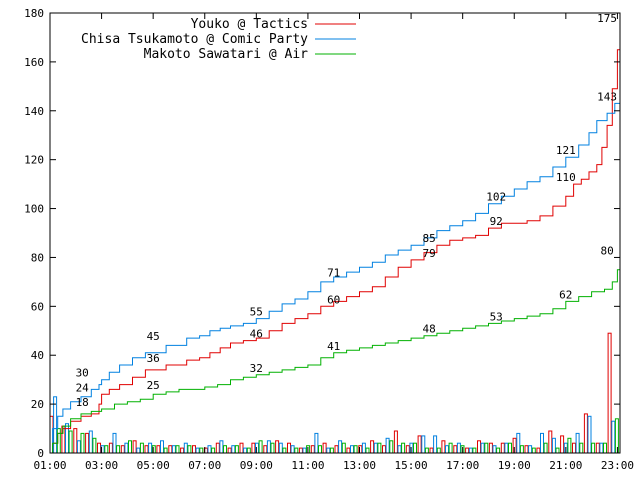 This screenshot has height=480, width=640. Describe the element at coordinates (82, 373) in the screenshot. I see `data-label: 30` at that location.